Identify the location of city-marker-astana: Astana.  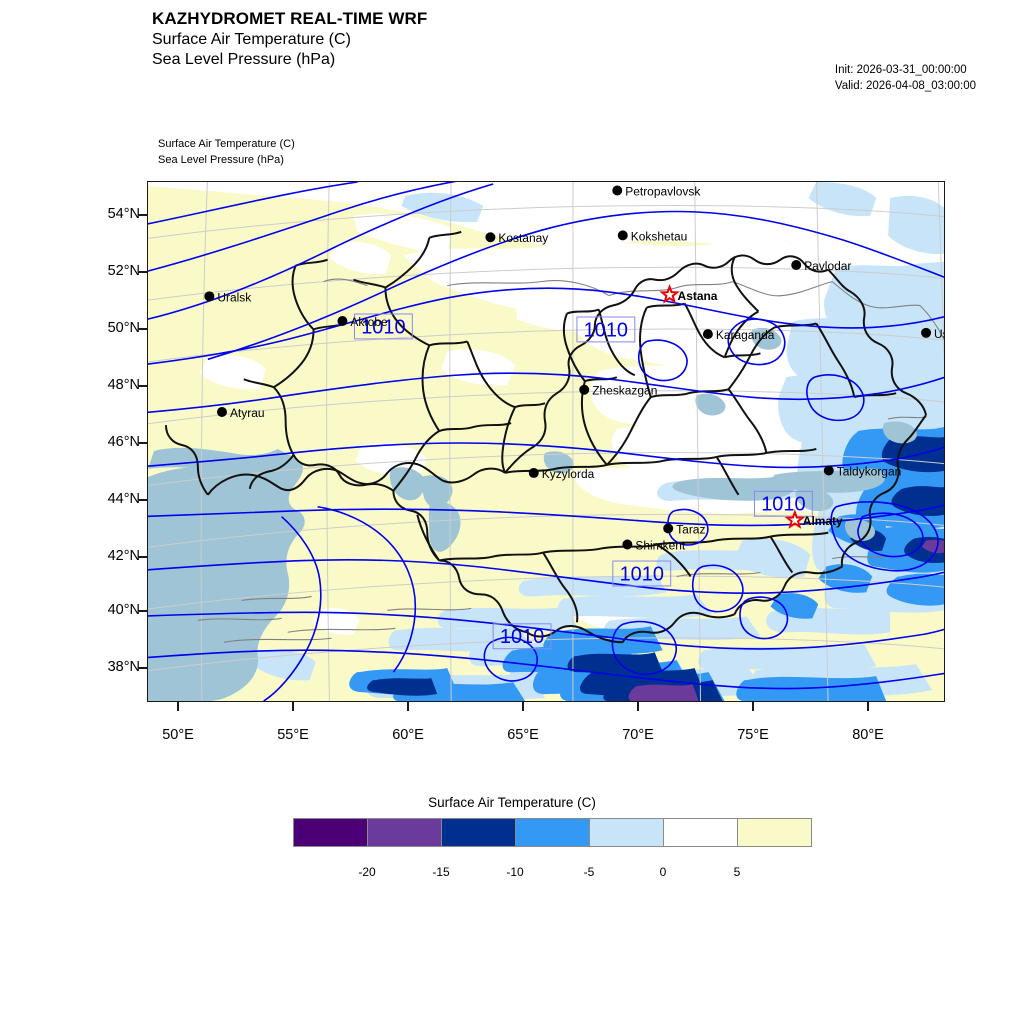
(688, 294).